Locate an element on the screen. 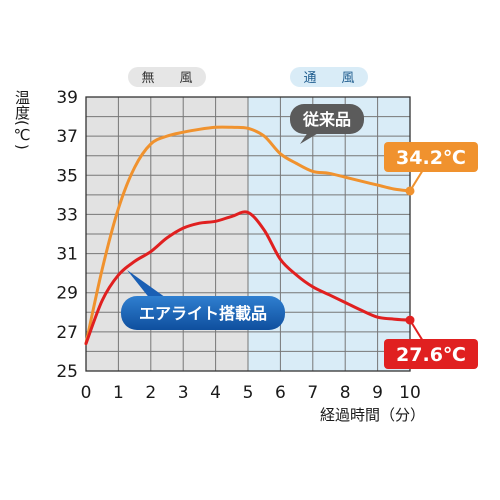 The height and width of the screenshot is (500, 500). series-name-label-1: エアライト搭載品 is located at coordinates (203, 313).